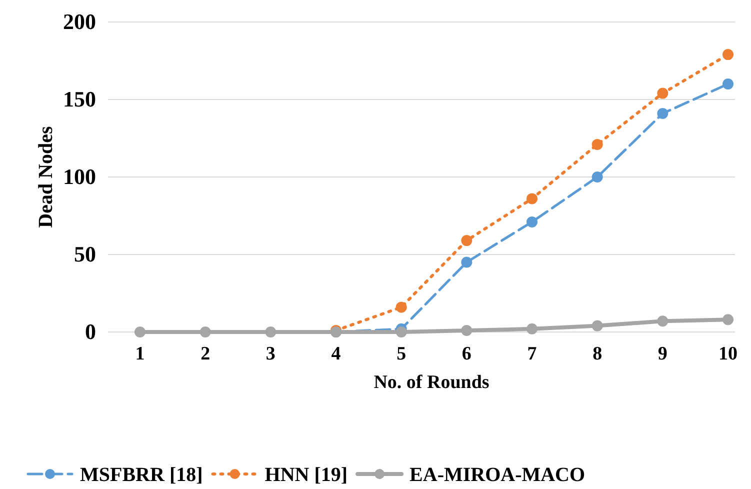  I want to click on y-tick-label: 200, so click(79, 21).